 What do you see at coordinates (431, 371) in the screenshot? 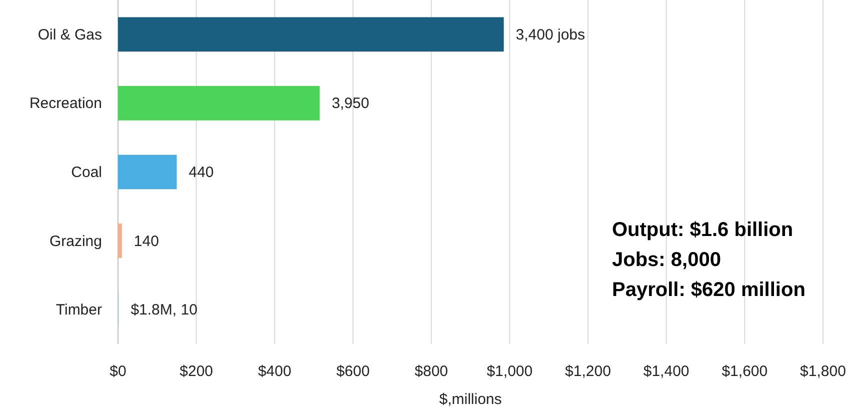
I see `x-tick-label: $800` at bounding box center [431, 371].